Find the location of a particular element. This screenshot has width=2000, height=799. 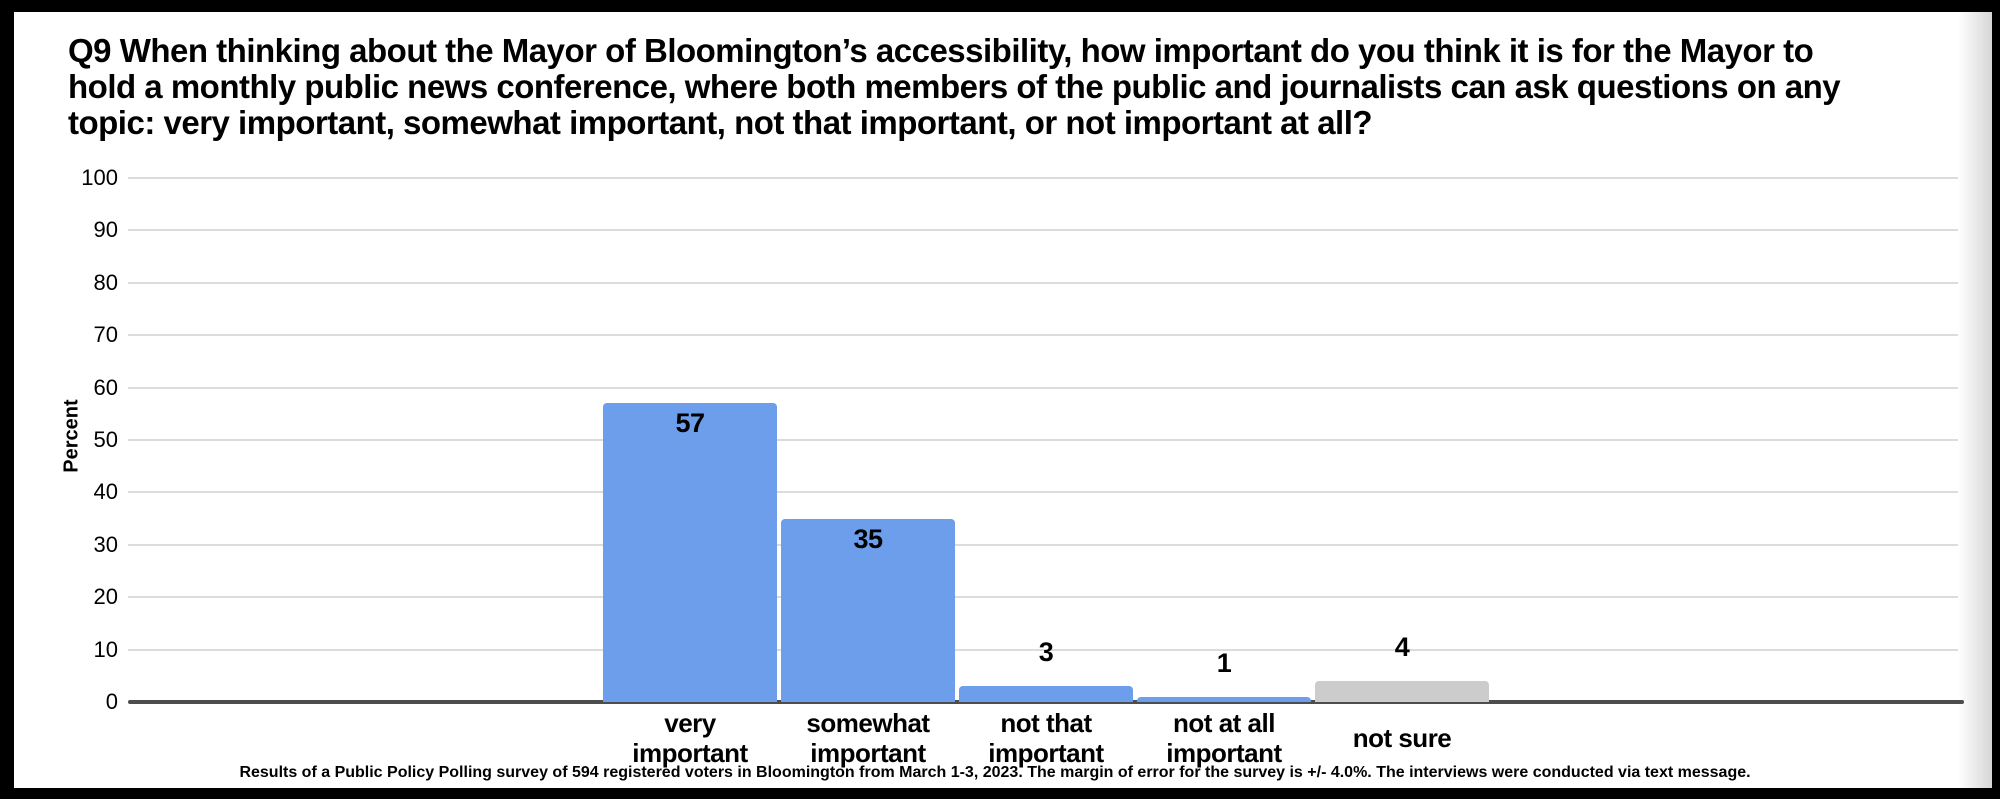

category-label: somewhat important is located at coordinates (868, 738).